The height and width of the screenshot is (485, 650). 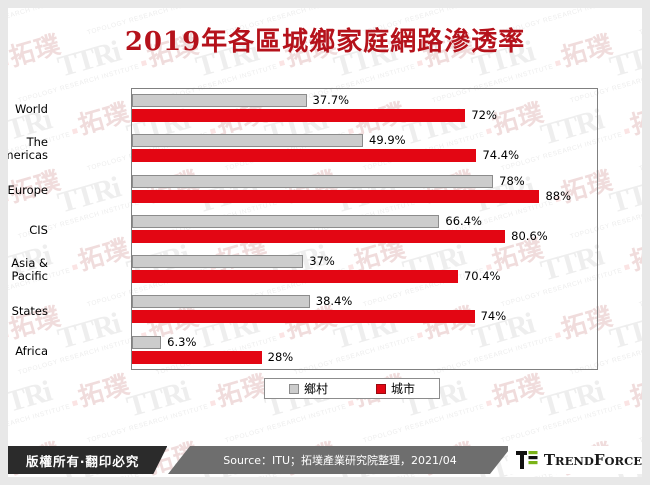 I want to click on chart-row: TheAmericas 49.9% 74.4%, so click(x=298, y=150).